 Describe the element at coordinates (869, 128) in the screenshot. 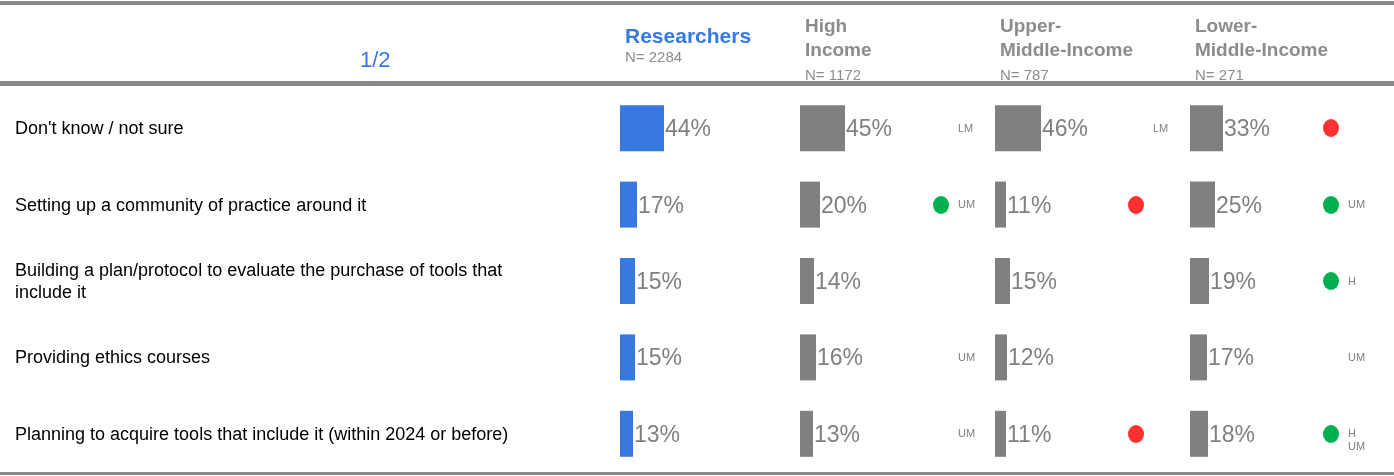

I see `data-label: 45%` at that location.